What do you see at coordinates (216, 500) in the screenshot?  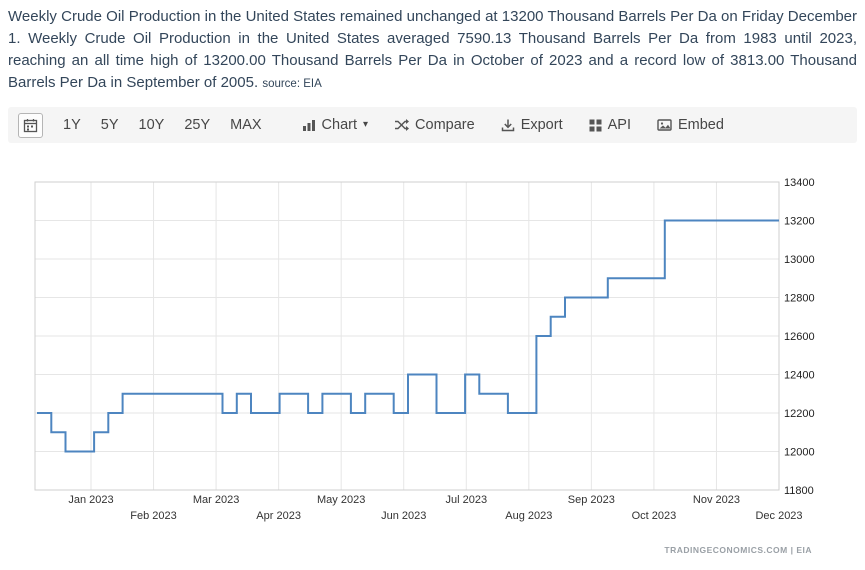 I see `x-axis-label: Mar 2023` at bounding box center [216, 500].